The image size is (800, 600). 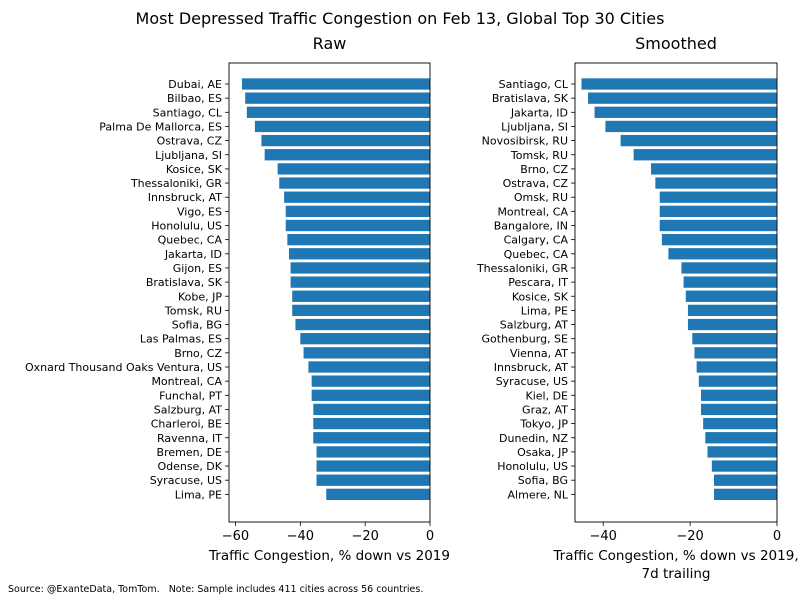 I want to click on y-tick-label: Gothenburg, SE, so click(x=525, y=339).